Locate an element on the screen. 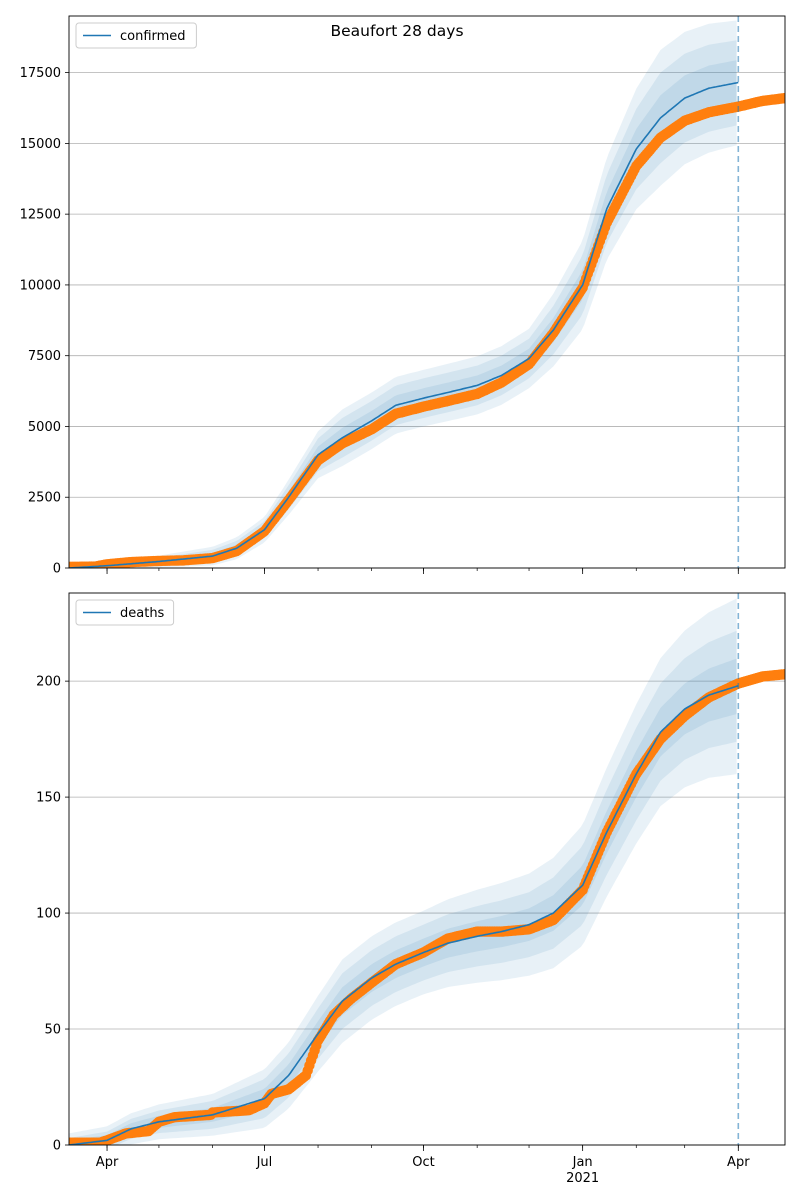  chart-title: Beaufort 28 days is located at coordinates (396, 31).